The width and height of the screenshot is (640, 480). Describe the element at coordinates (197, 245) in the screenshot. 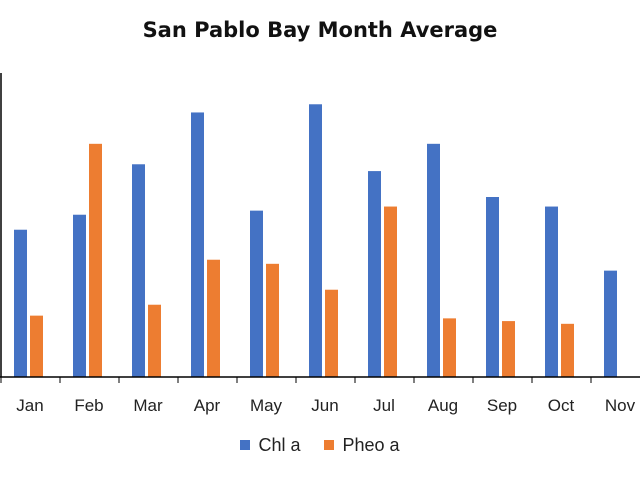

I see `bar-chl-a-apr` at that location.